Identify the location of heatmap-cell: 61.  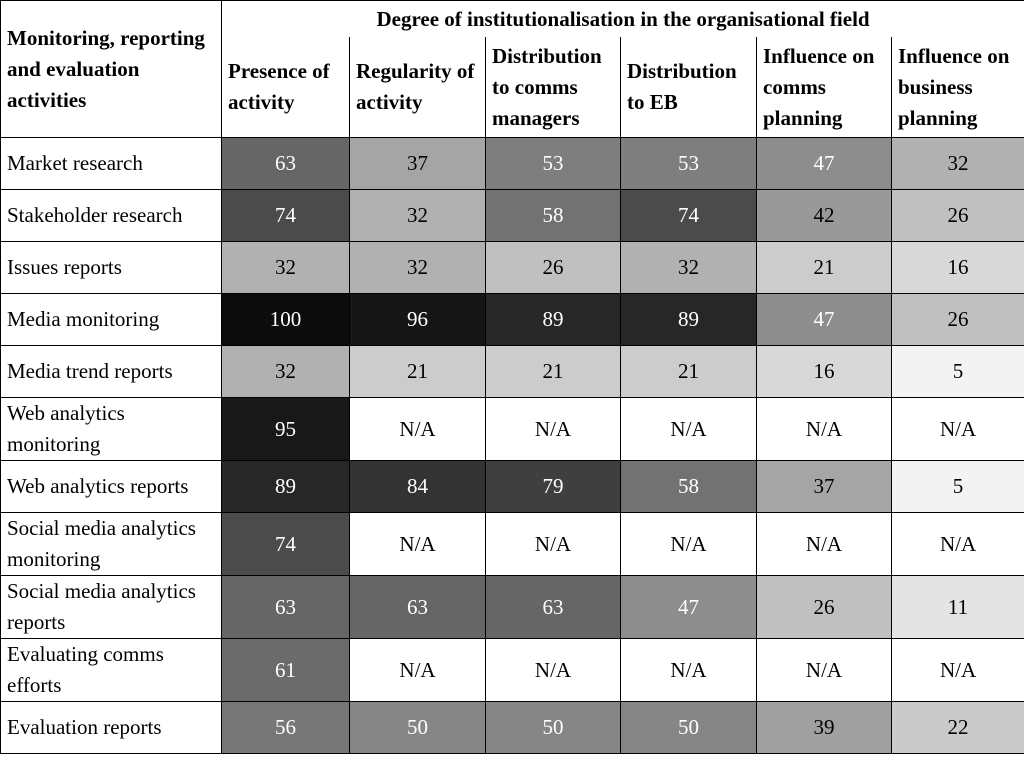
(285, 670).